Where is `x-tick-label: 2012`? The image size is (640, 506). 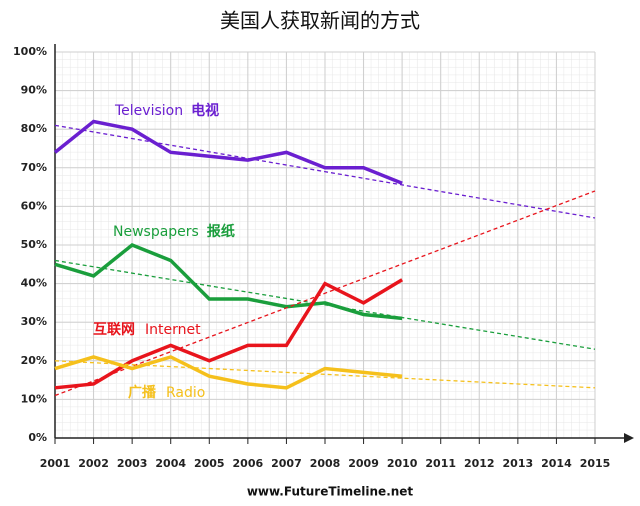
x-tick-label: 2012 is located at coordinates (479, 463).